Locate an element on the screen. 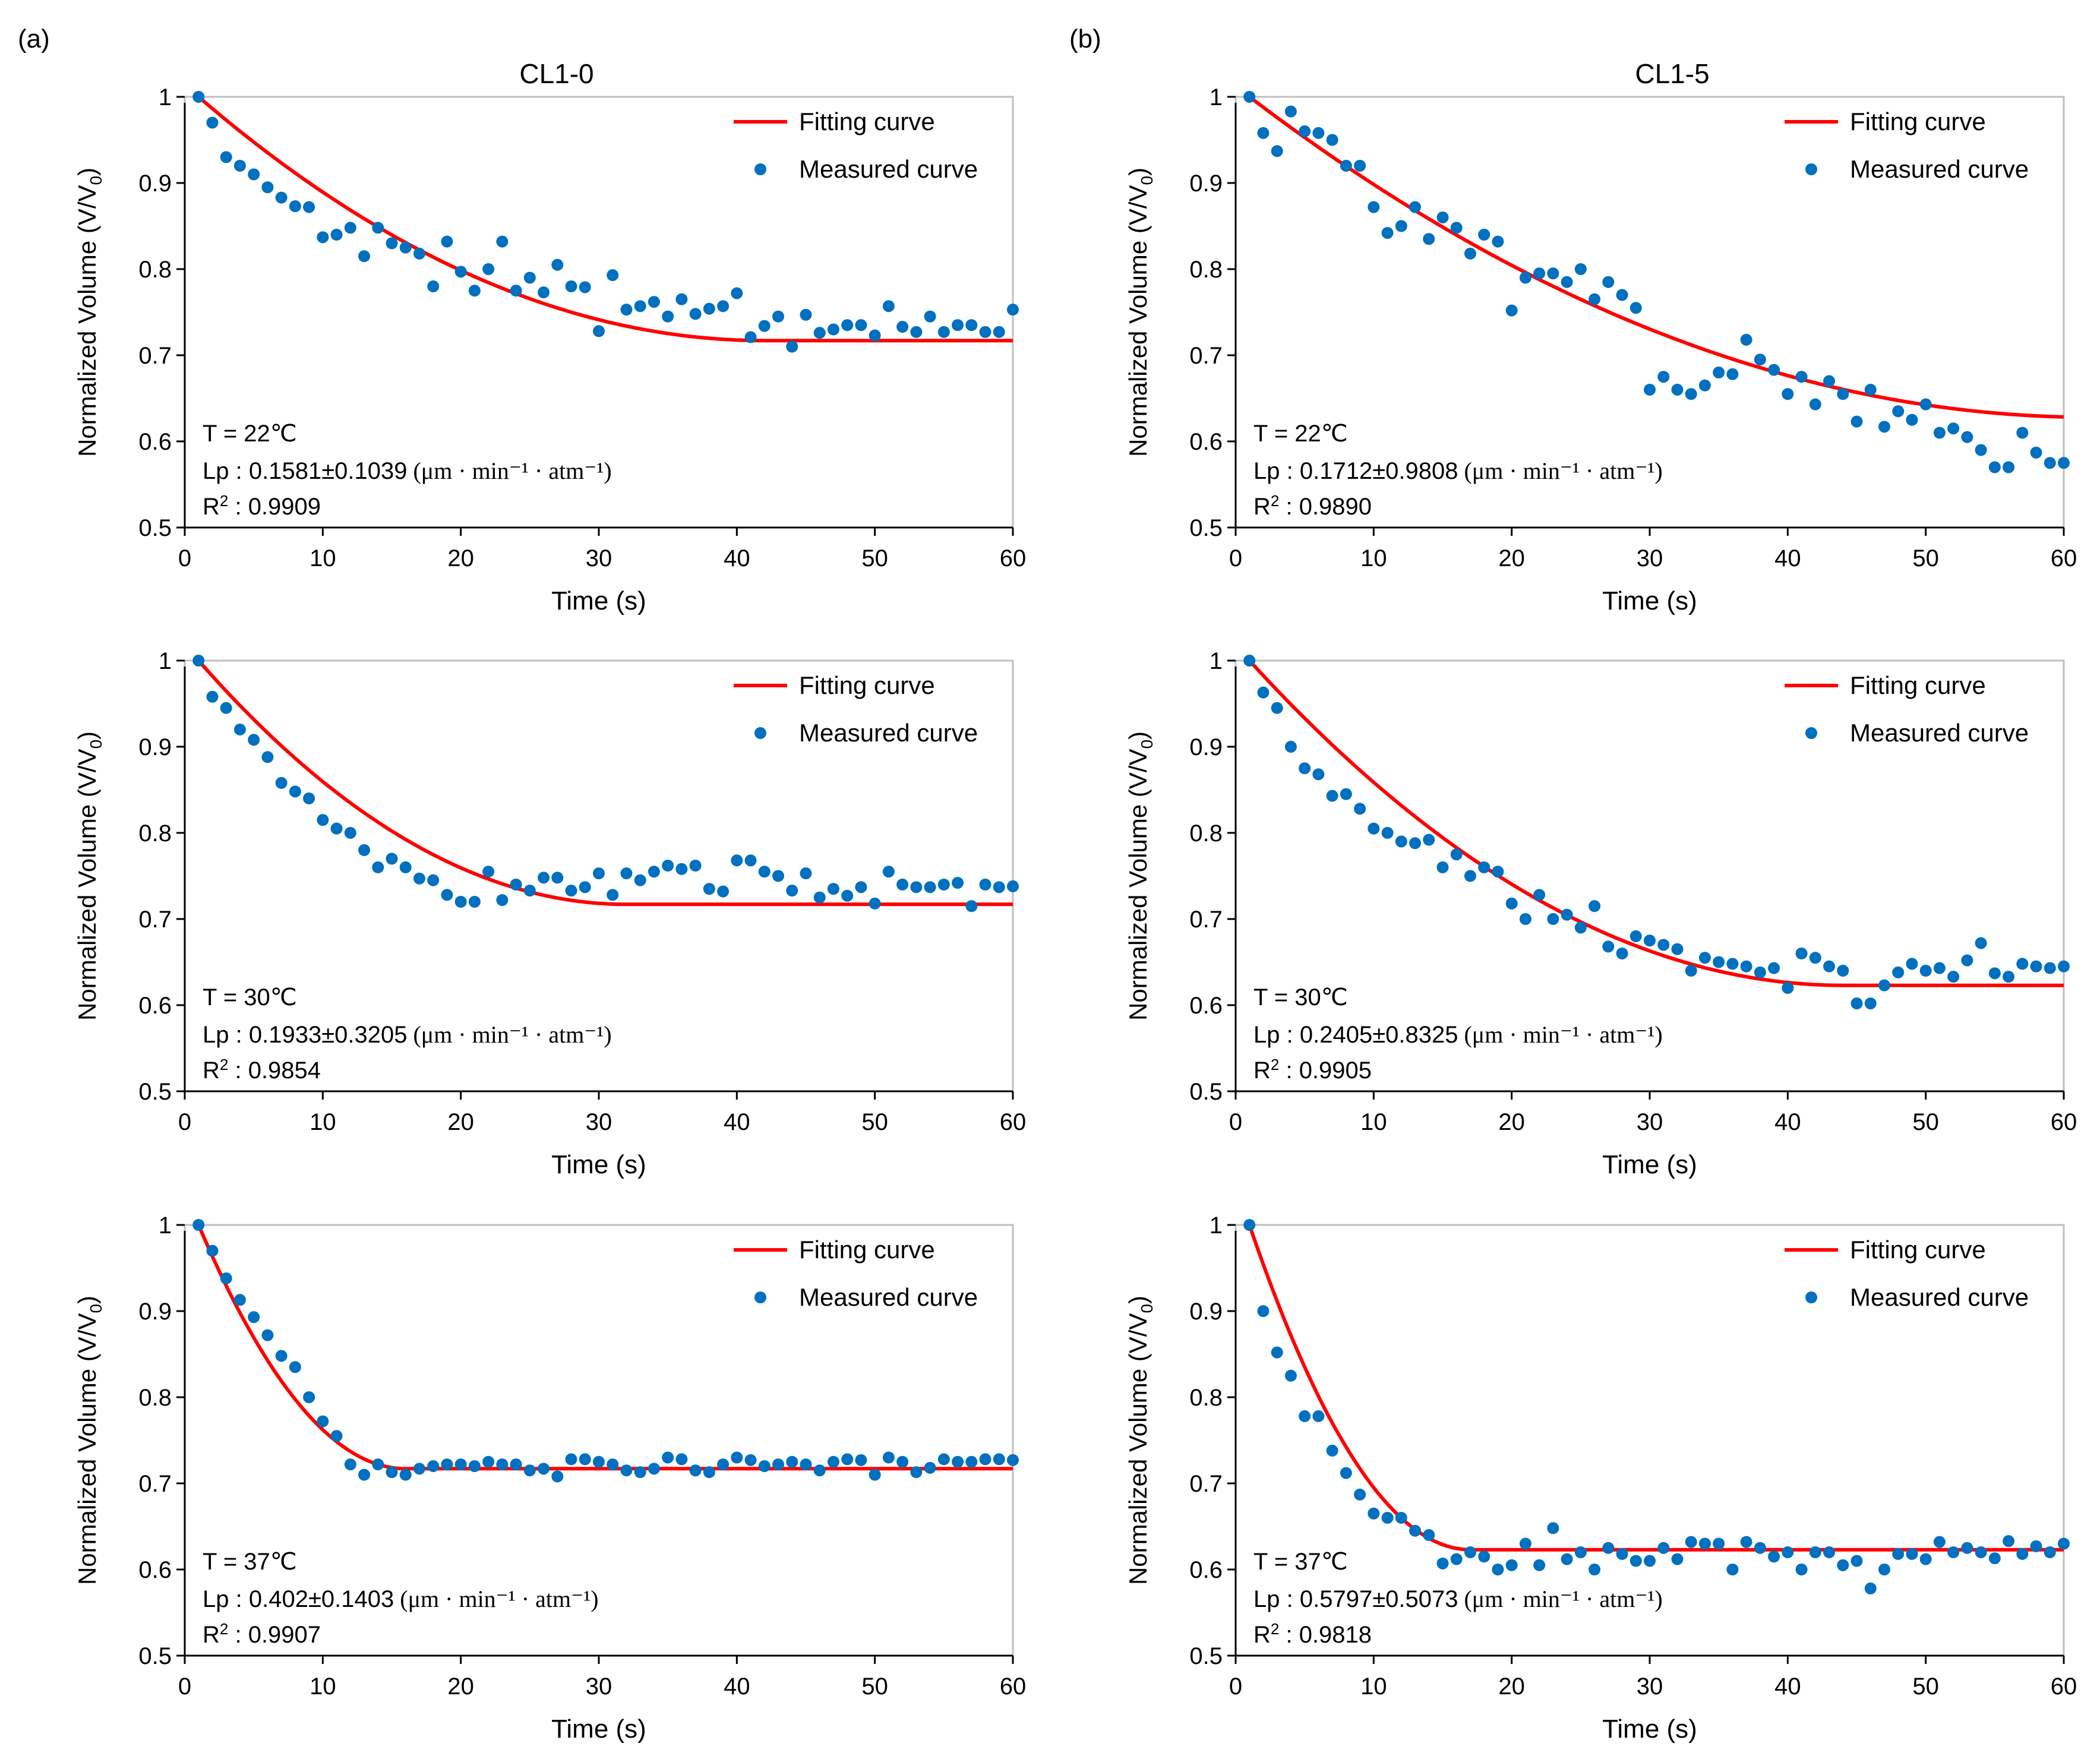  y-tick-label: 1 is located at coordinates (1216, 97).